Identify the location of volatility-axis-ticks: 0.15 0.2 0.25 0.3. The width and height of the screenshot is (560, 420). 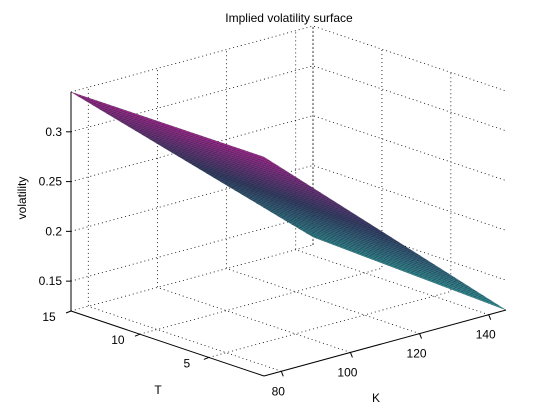
(55, 206).